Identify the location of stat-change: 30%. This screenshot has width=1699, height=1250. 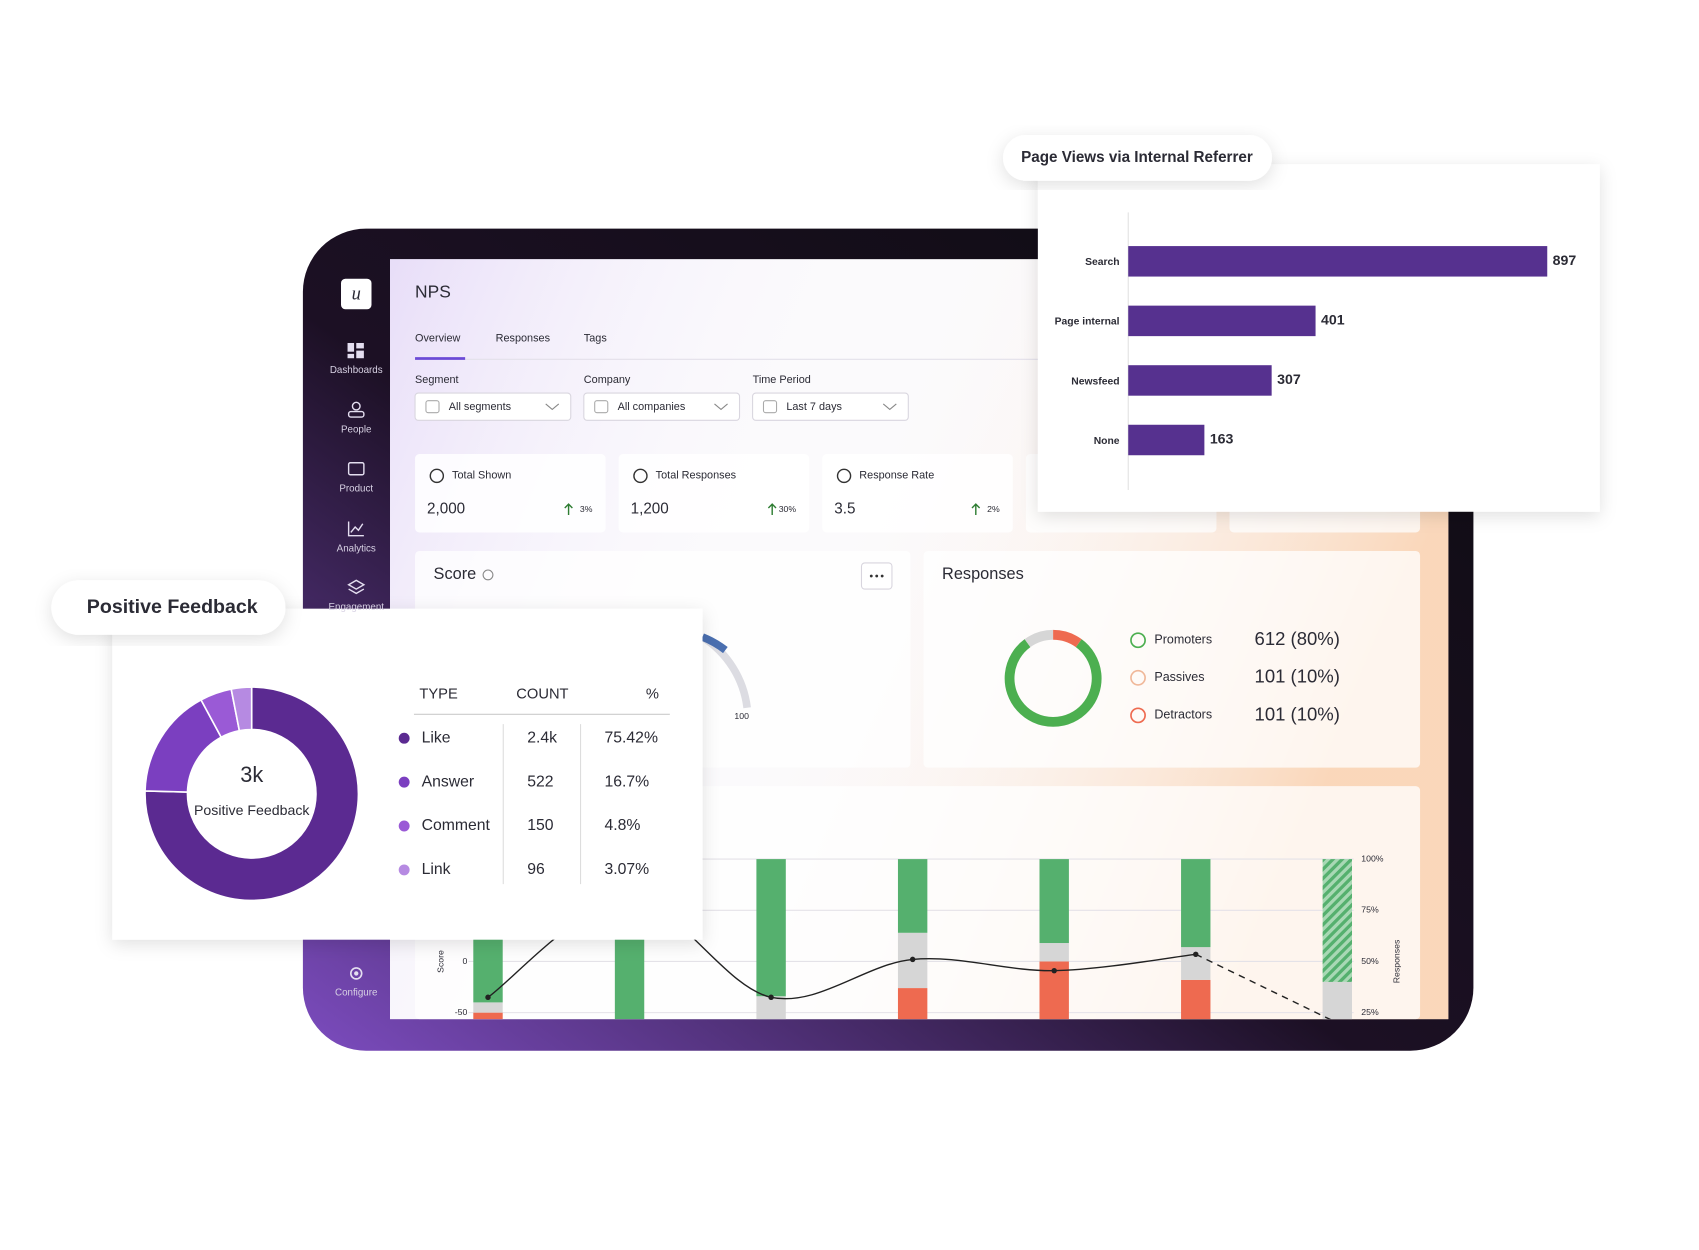
(788, 509).